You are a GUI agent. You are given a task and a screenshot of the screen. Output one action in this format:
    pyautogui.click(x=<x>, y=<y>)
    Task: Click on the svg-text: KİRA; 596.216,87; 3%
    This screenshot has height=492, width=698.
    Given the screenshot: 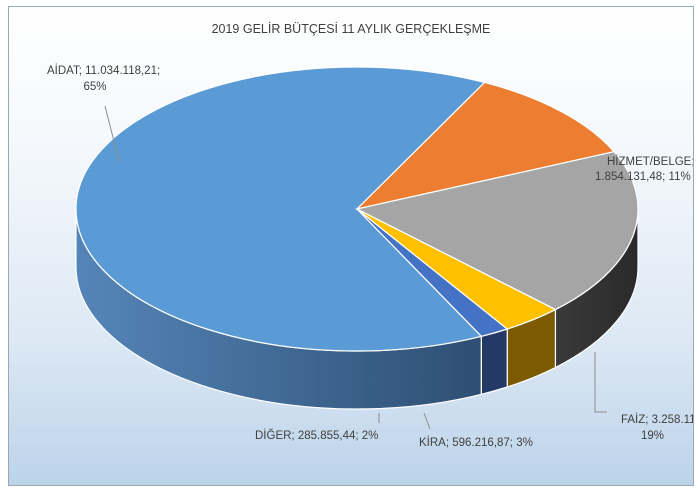 What is the action you would take?
    pyautogui.click(x=476, y=442)
    